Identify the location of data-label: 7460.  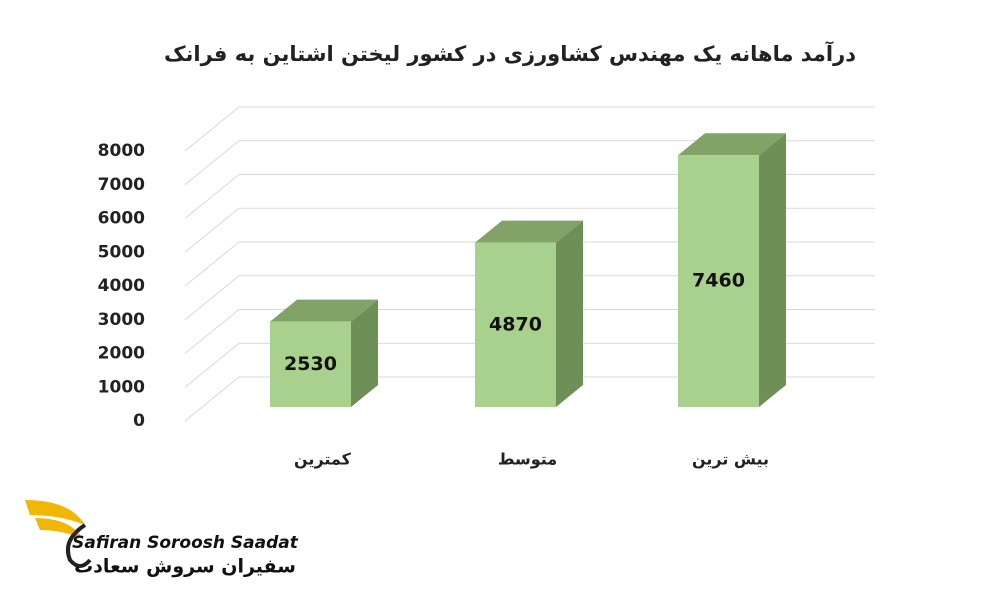
(718, 281).